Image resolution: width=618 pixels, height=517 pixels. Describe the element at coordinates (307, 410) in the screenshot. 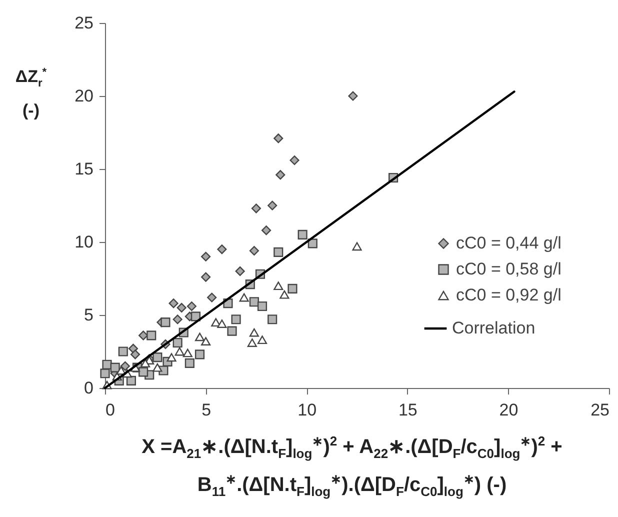

I see `x-tick-label: 10` at that location.